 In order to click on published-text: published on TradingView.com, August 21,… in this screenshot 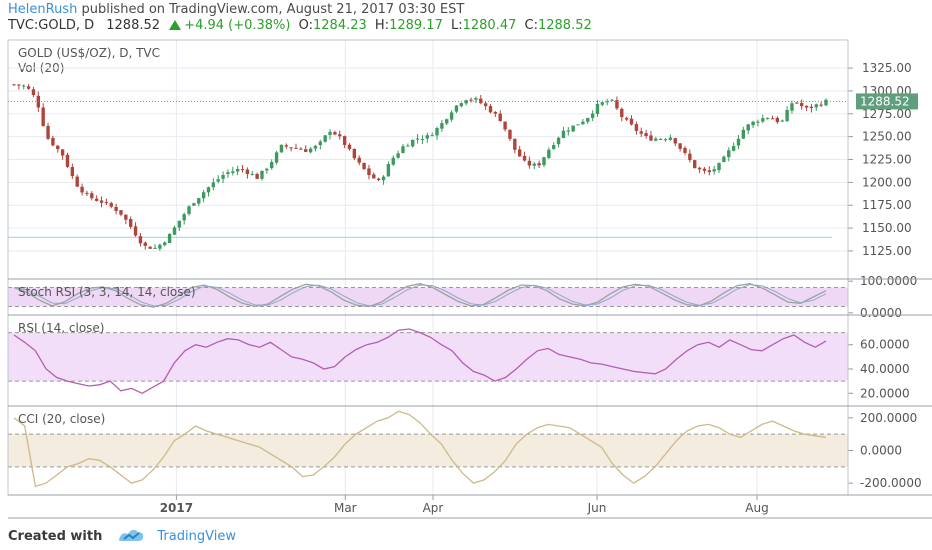, I will do `click(273, 9)`.